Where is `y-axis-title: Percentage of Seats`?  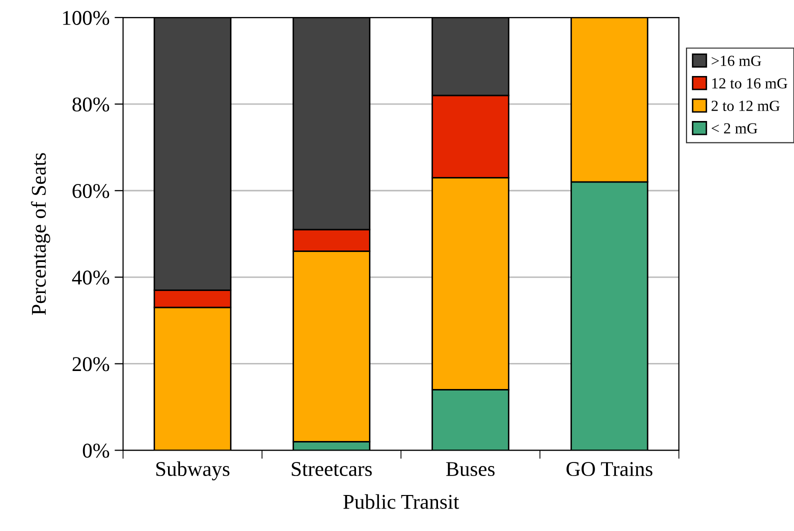
y-axis-title: Percentage of Seats is located at coordinates (40, 234).